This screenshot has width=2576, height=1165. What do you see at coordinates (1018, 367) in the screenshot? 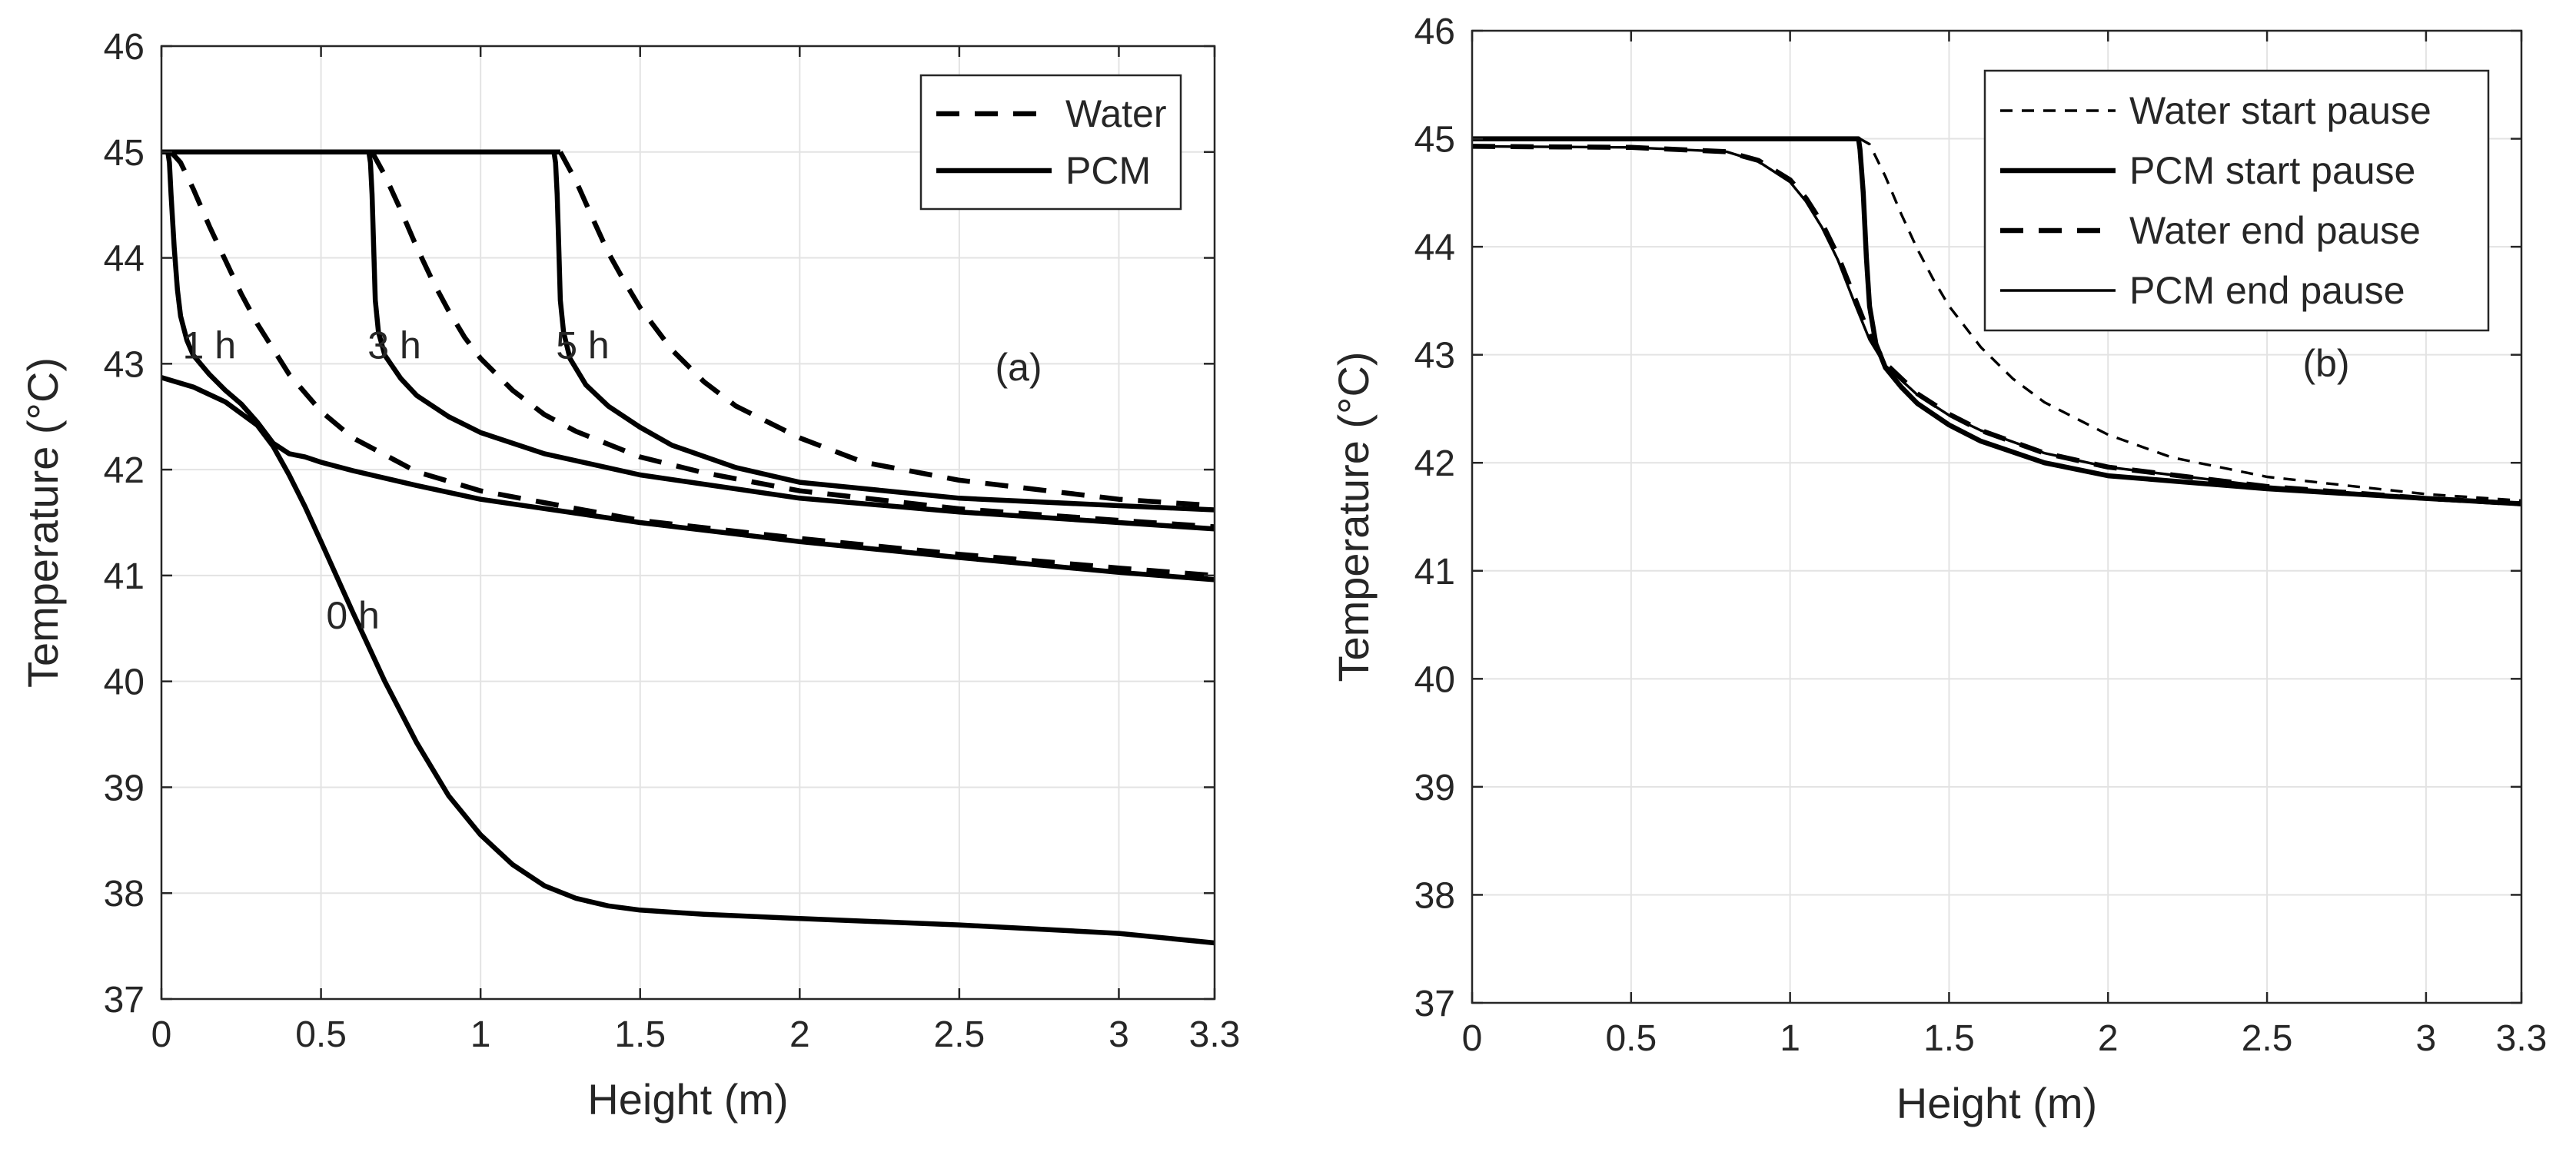
I see `panel-label-a: (a)` at bounding box center [1018, 367].